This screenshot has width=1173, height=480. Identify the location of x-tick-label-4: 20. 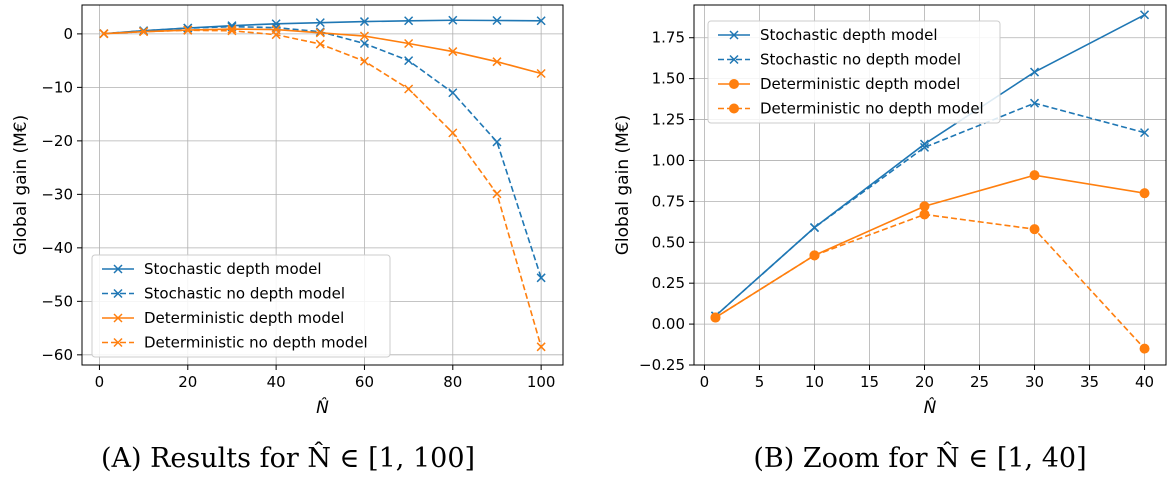
(924, 382).